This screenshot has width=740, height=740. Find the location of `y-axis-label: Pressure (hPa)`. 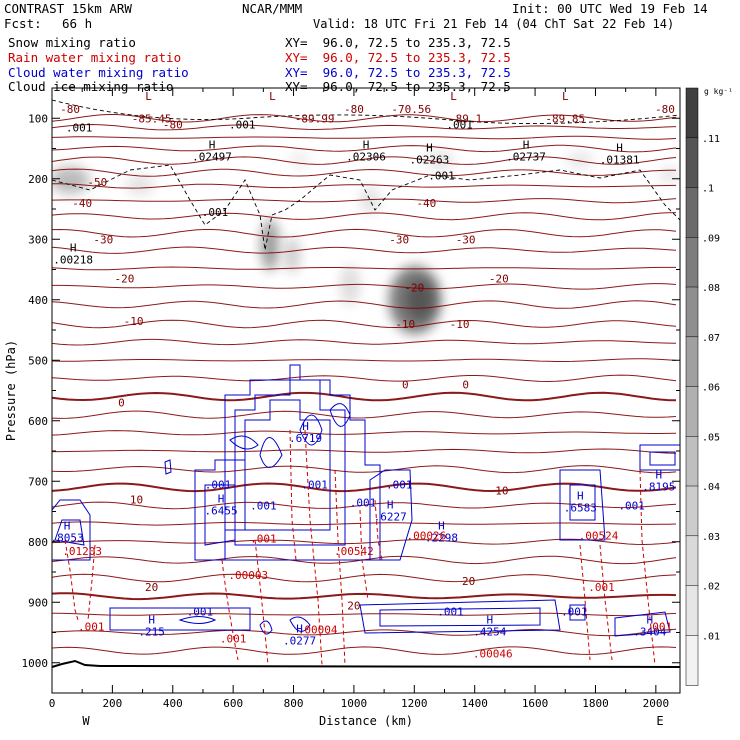

y-axis-label: Pressure (hPa) is located at coordinates (11, 390).